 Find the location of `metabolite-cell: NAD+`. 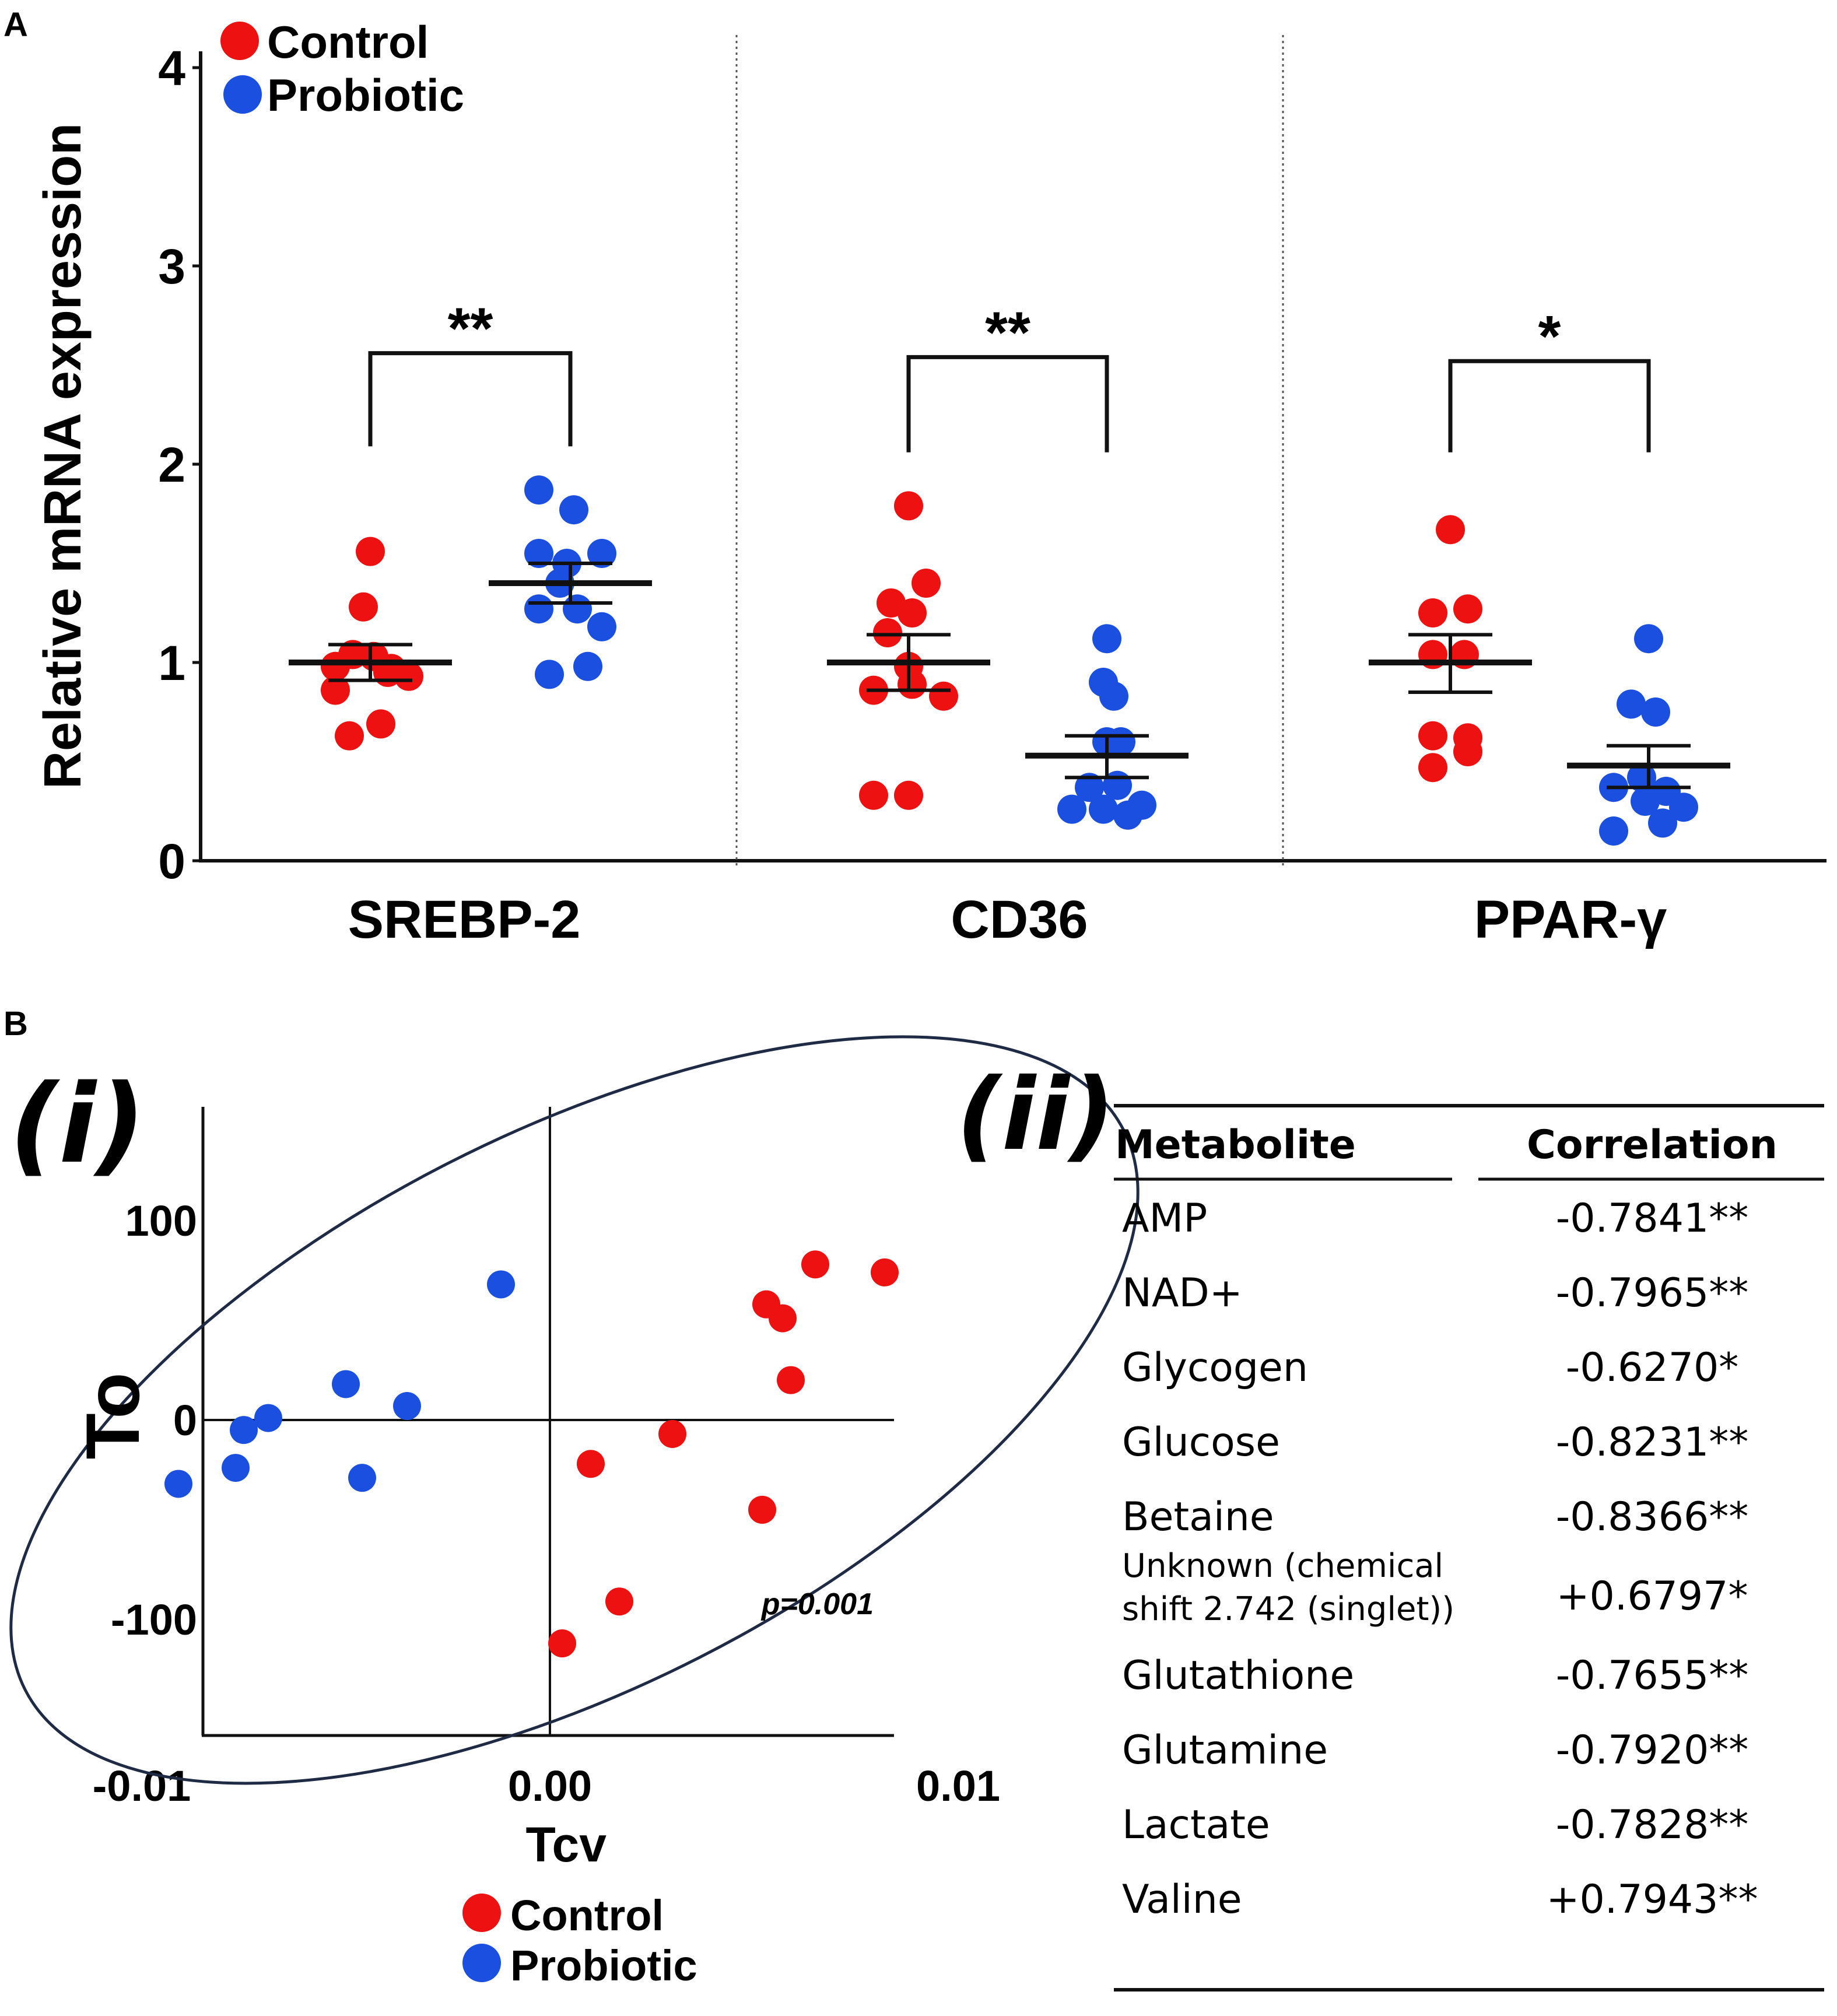

metabolite-cell: NAD+ is located at coordinates (1182, 1293).